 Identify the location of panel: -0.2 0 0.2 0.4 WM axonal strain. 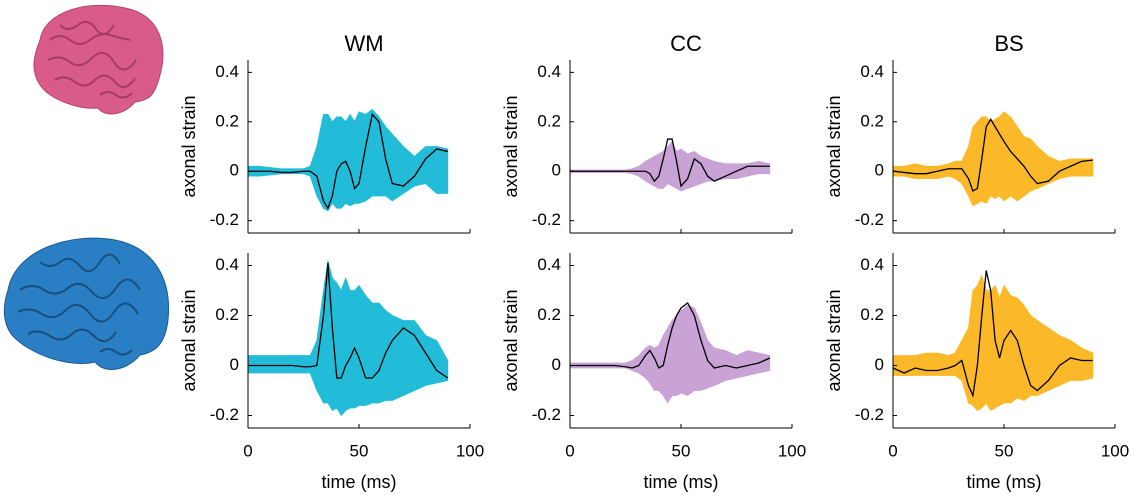
(325, 132).